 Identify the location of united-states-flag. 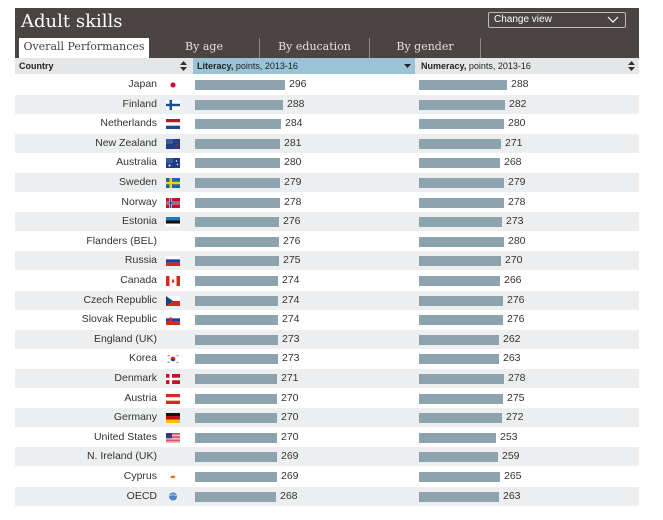
(173, 437).